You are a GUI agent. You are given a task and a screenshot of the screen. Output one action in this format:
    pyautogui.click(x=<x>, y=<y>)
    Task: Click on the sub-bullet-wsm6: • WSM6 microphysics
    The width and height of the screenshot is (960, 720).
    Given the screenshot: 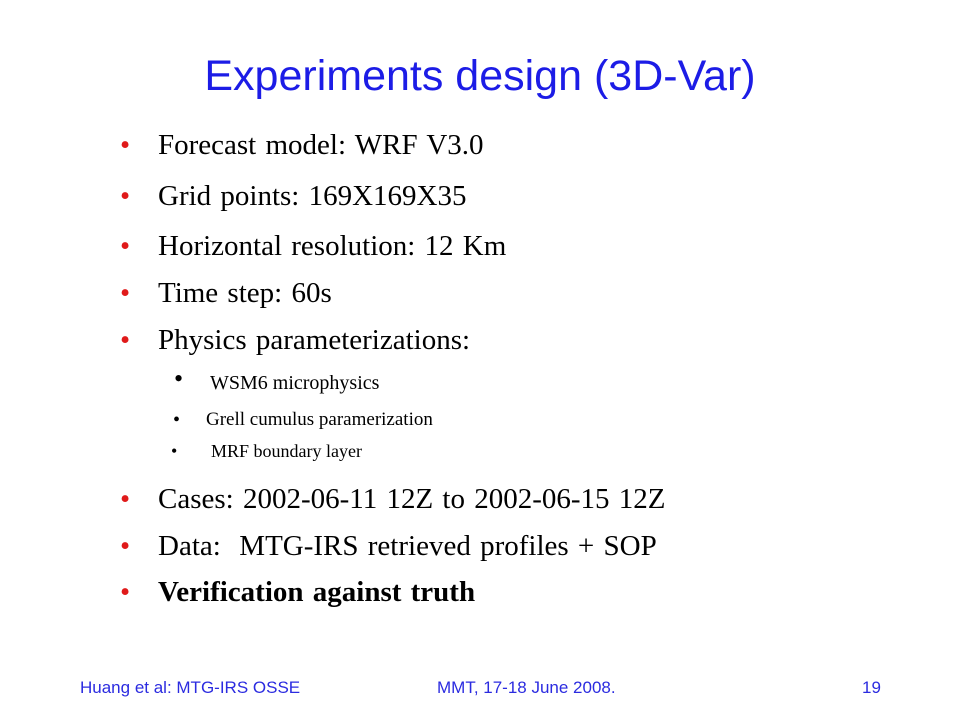 What is the action you would take?
    pyautogui.click(x=277, y=380)
    